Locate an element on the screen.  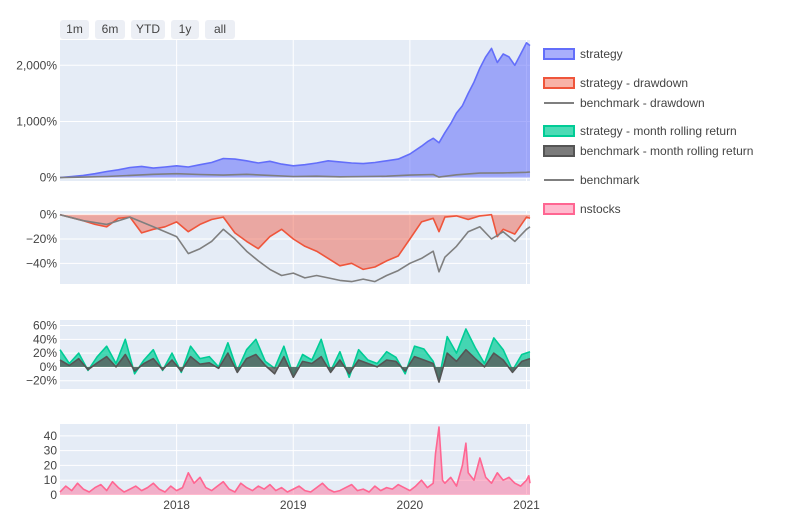
series-line-nstocks is located at coordinates (295, 459).